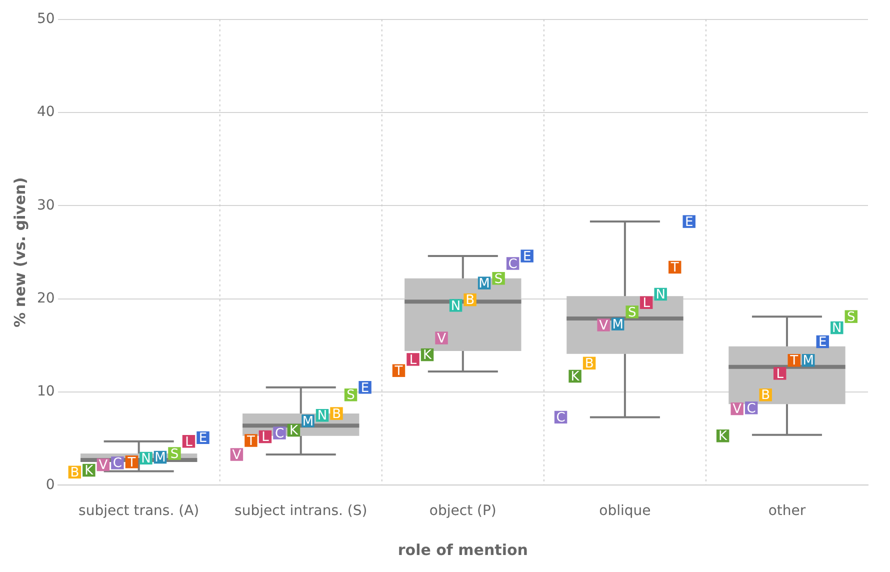  I want to click on series-label: L, so click(189, 442).